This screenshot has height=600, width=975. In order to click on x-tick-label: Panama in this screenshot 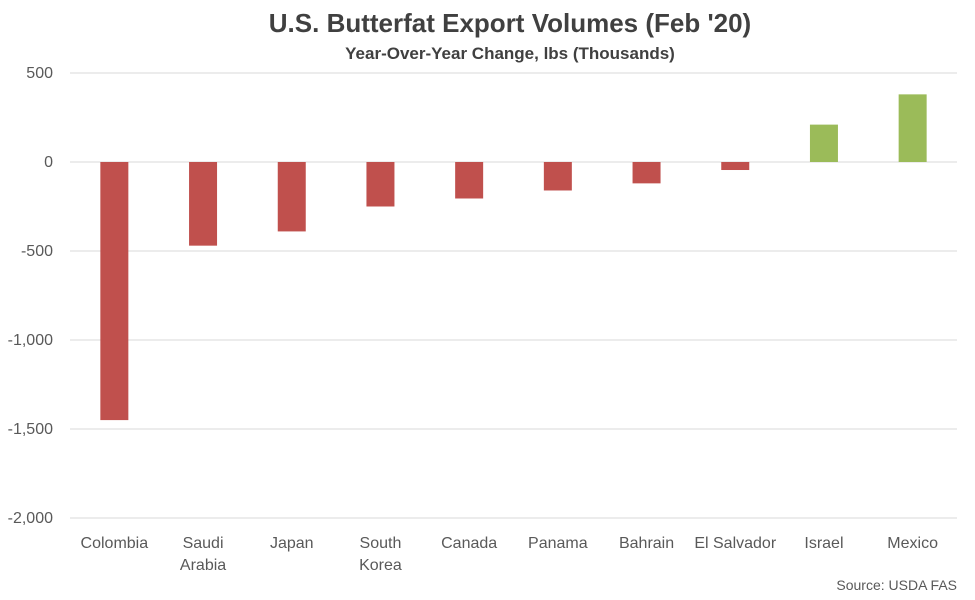, I will do `click(558, 543)`.